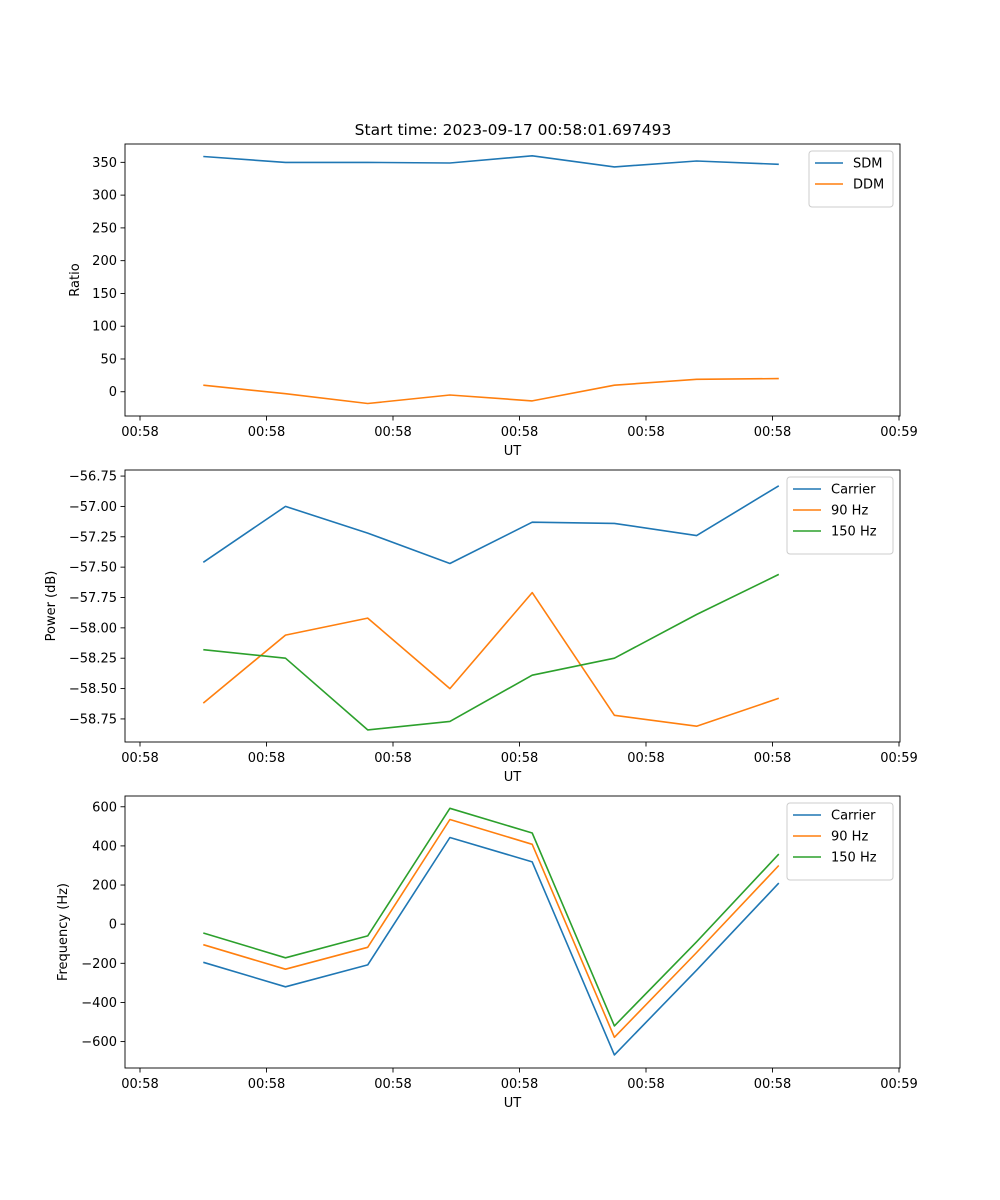 The width and height of the screenshot is (1000, 1200). I want to click on y-tick-label: −58.00, so click(93, 628).